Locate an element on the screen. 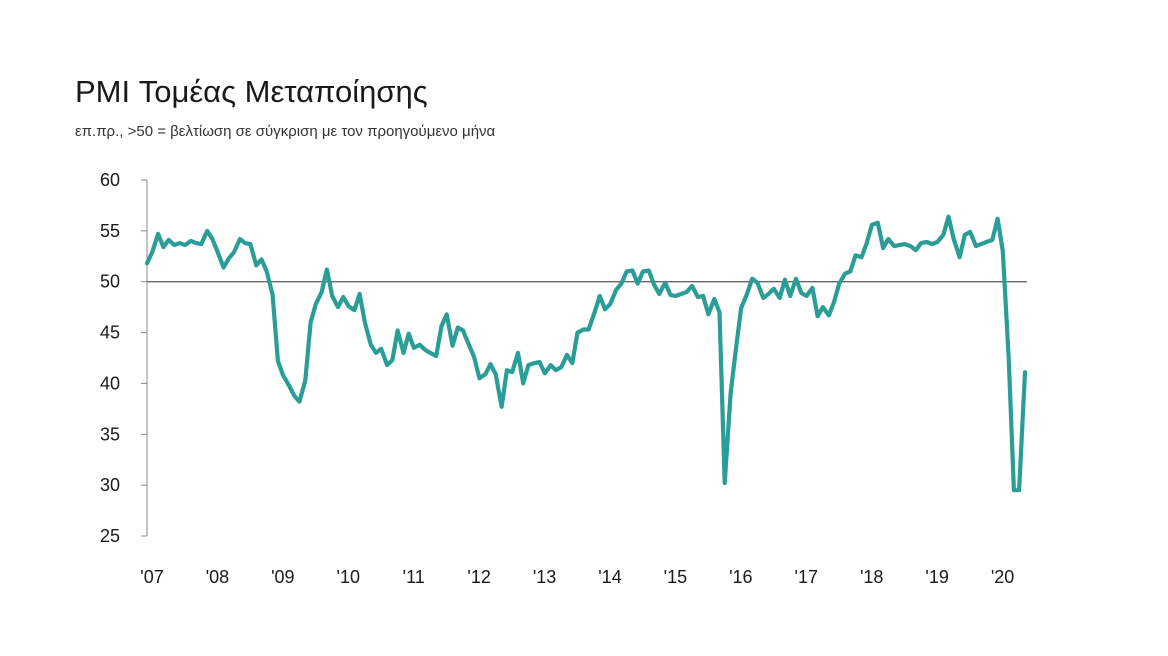  y-tick-label: 25 is located at coordinates (110, 536).